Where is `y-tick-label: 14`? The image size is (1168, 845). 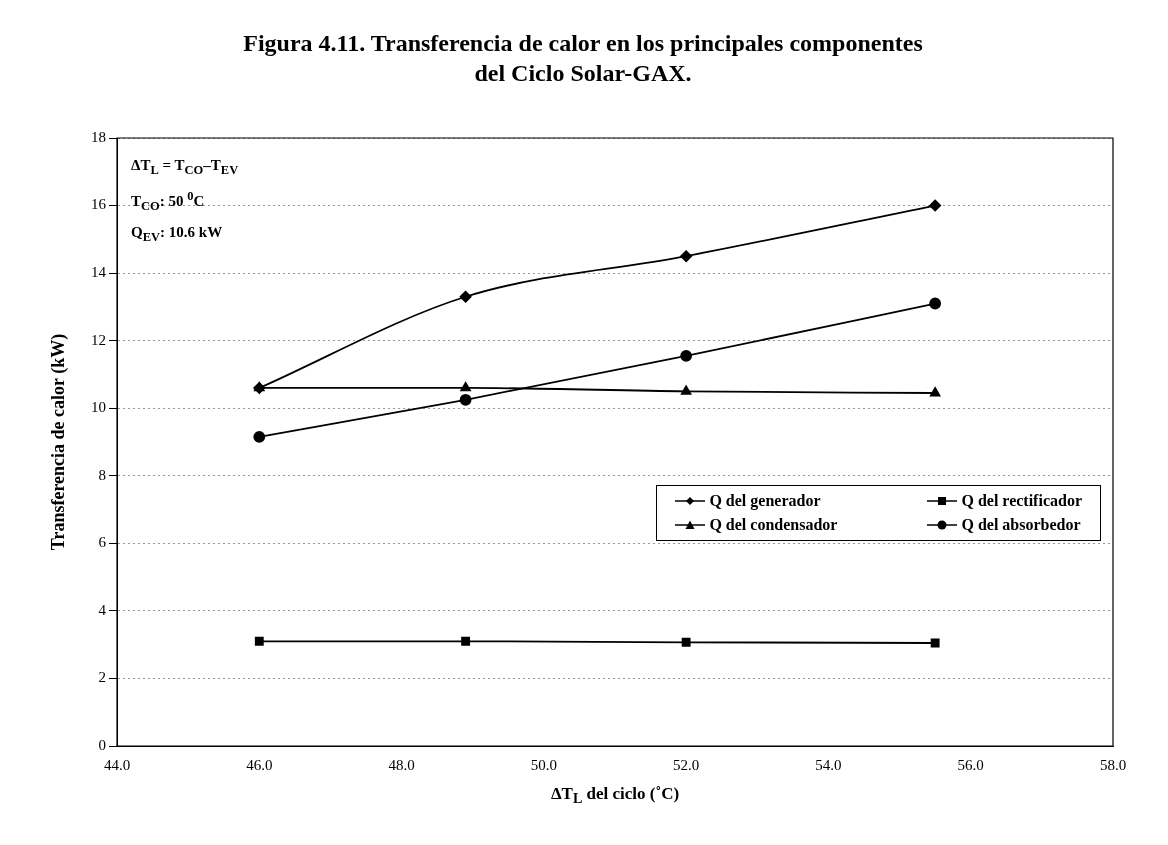 y-tick-label: 14 is located at coordinates (99, 272).